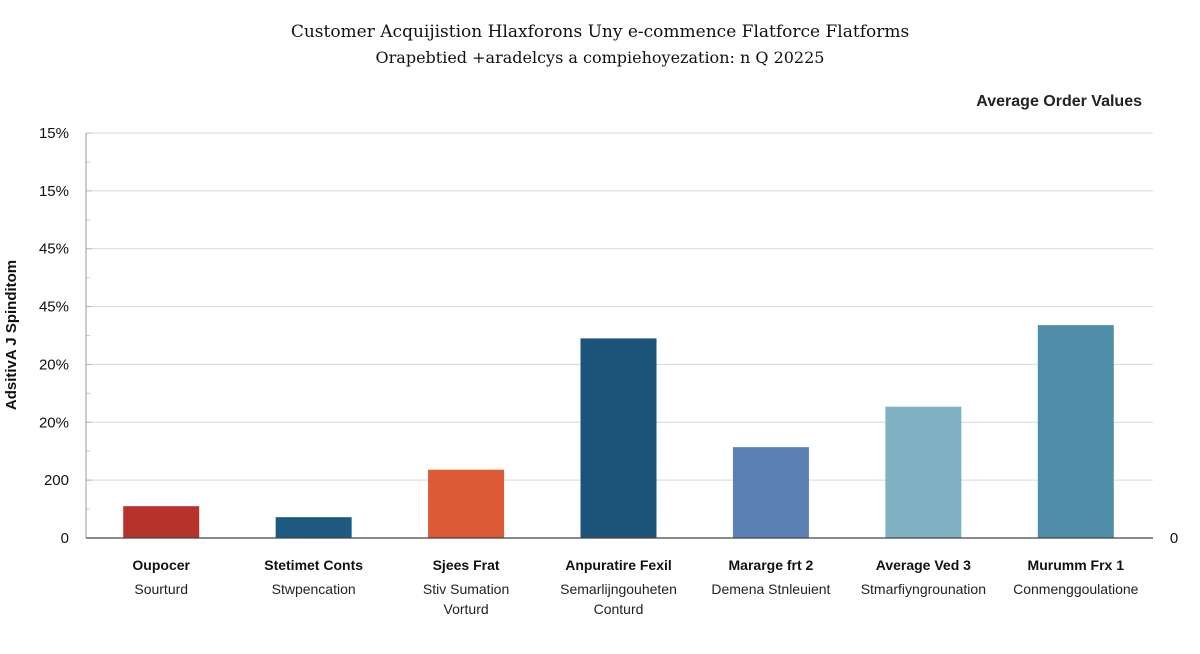  Describe the element at coordinates (923, 589) in the screenshot. I see `category-sublabel: Stmarfiyngrounation` at that location.